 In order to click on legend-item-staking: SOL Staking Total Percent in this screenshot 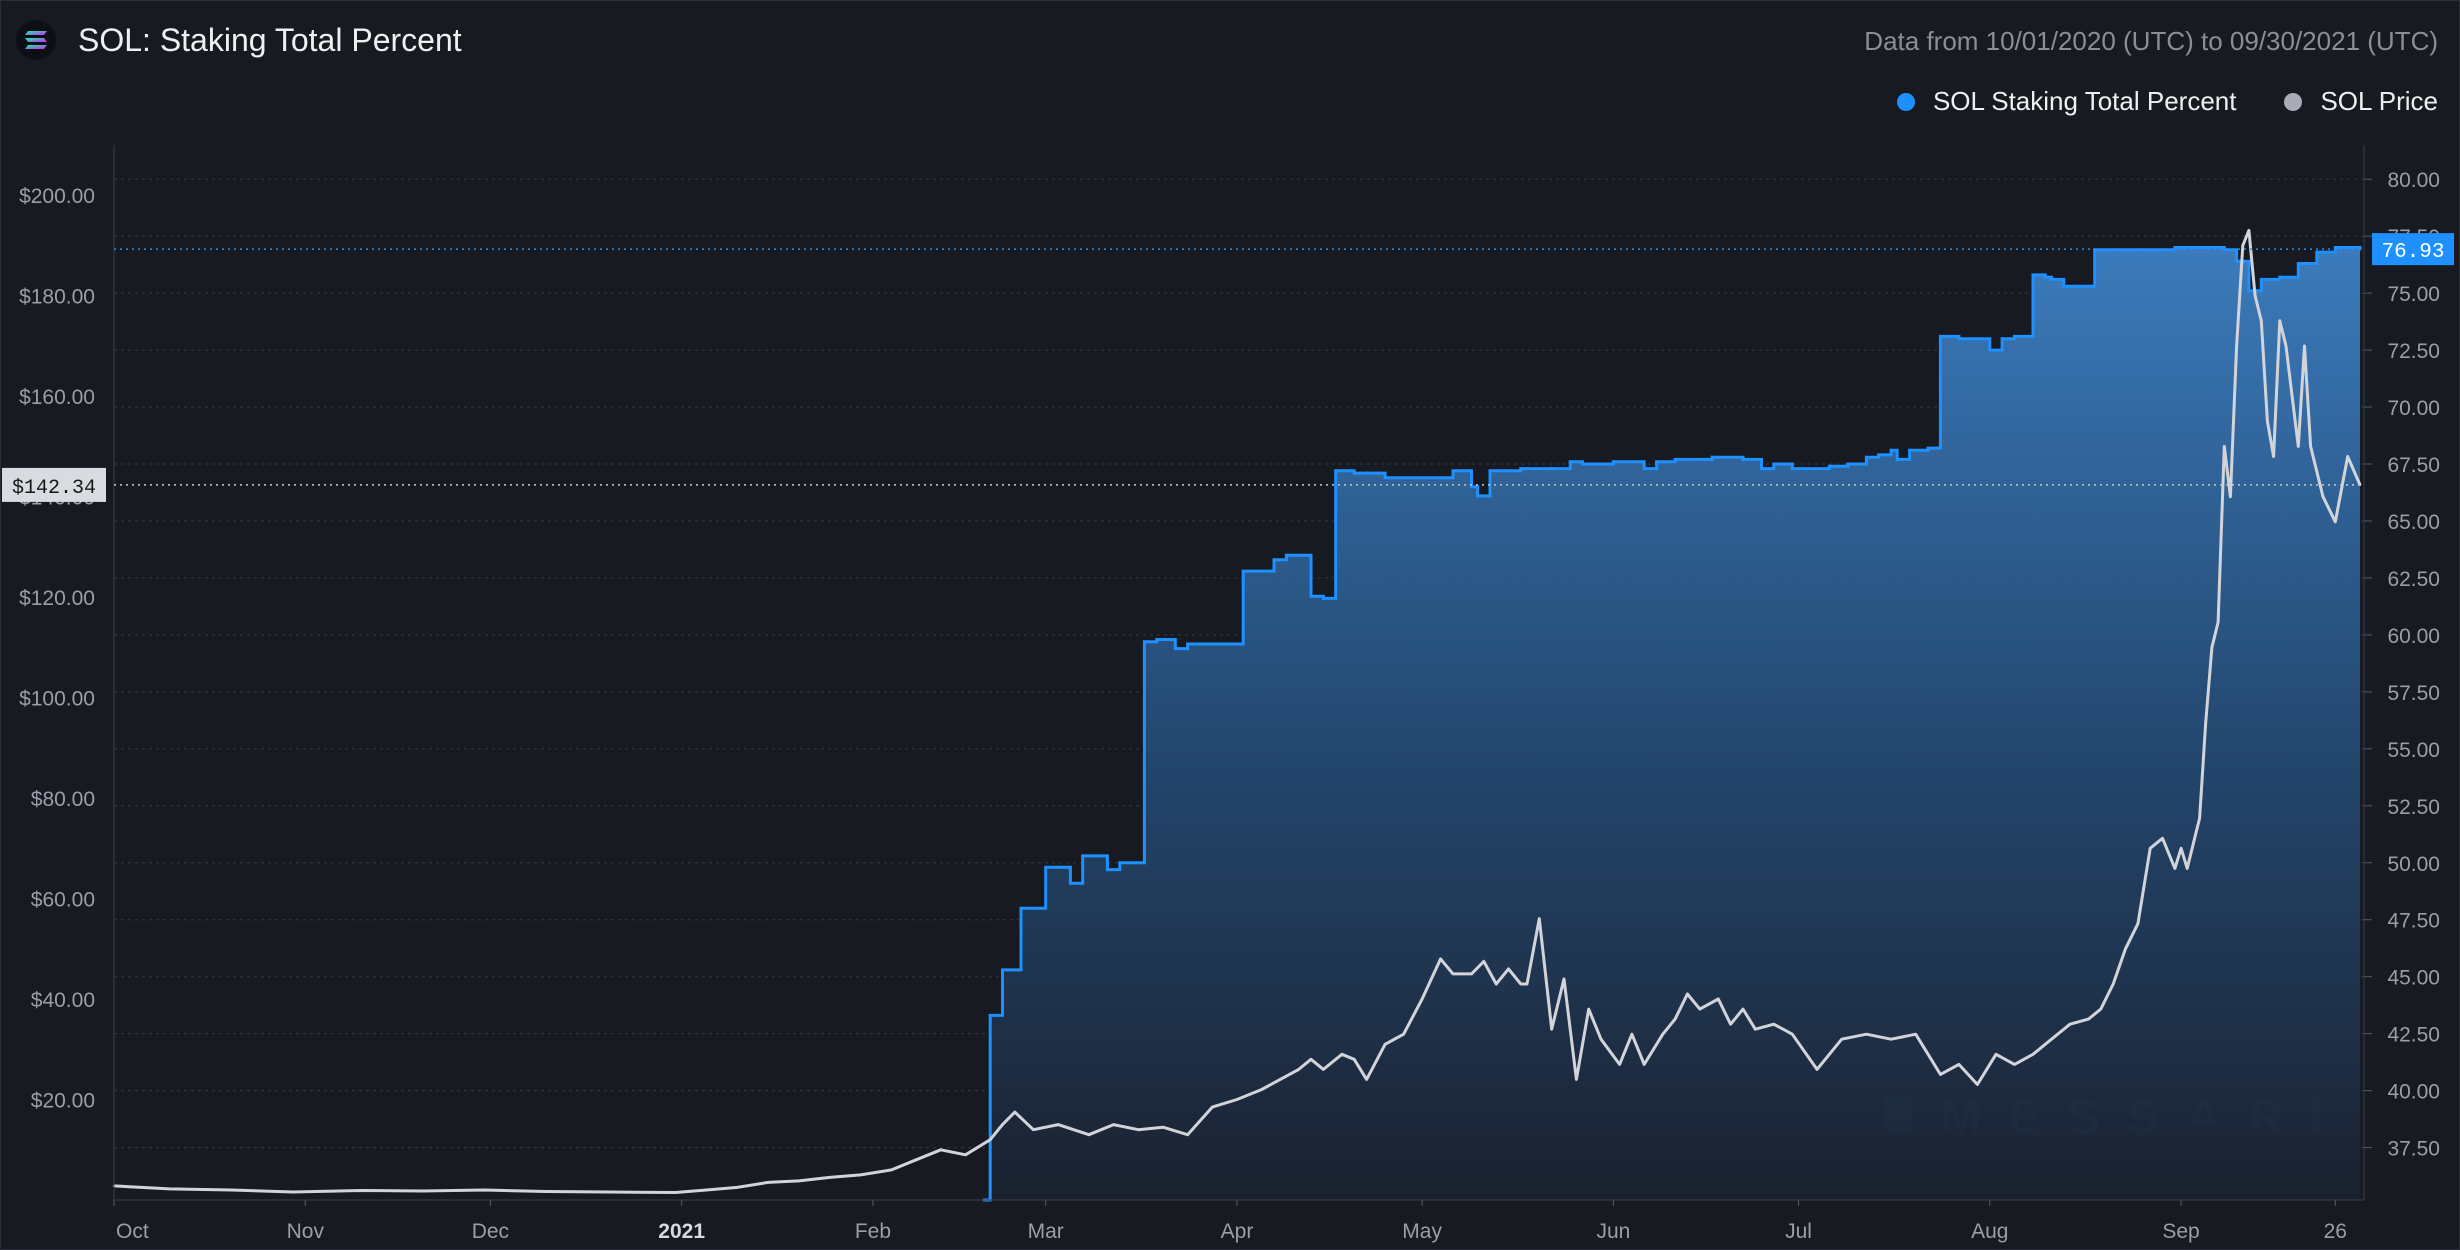, I will do `click(2066, 101)`.